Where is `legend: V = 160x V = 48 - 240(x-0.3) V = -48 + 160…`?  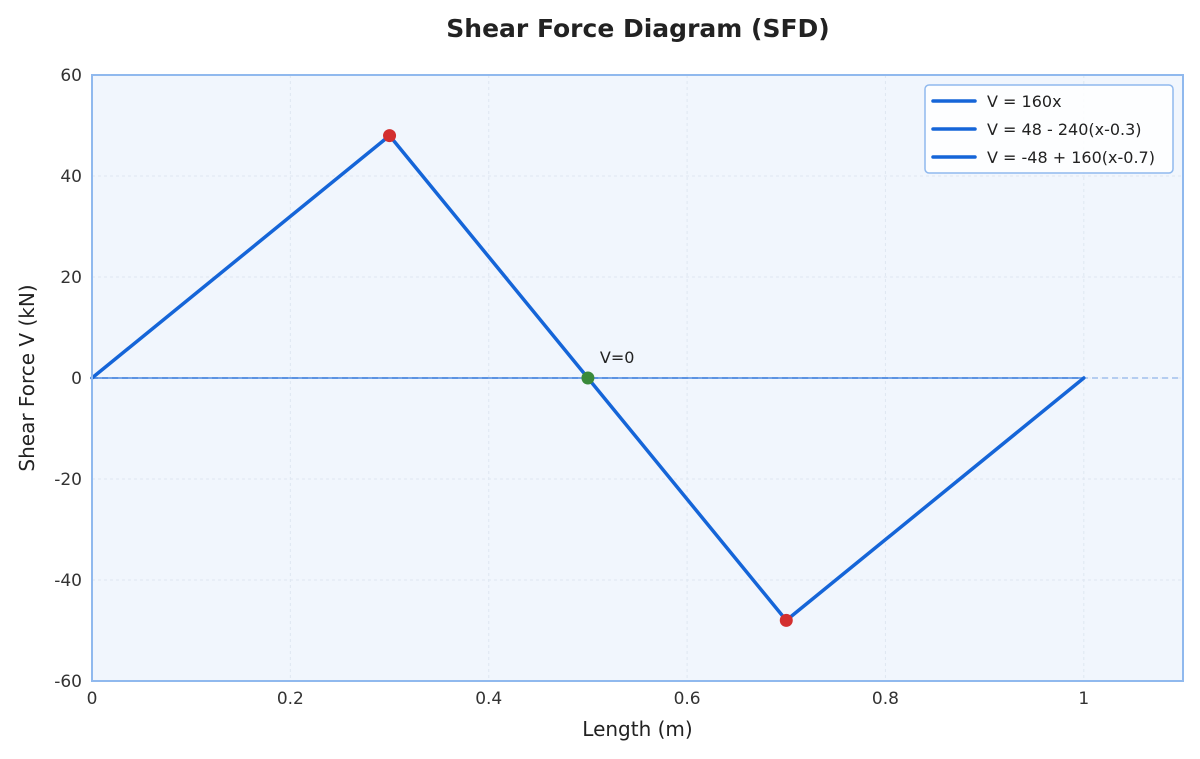 legend: V = 160x V = 48 - 240(x-0.3) V = -48 + 160… is located at coordinates (1049, 129).